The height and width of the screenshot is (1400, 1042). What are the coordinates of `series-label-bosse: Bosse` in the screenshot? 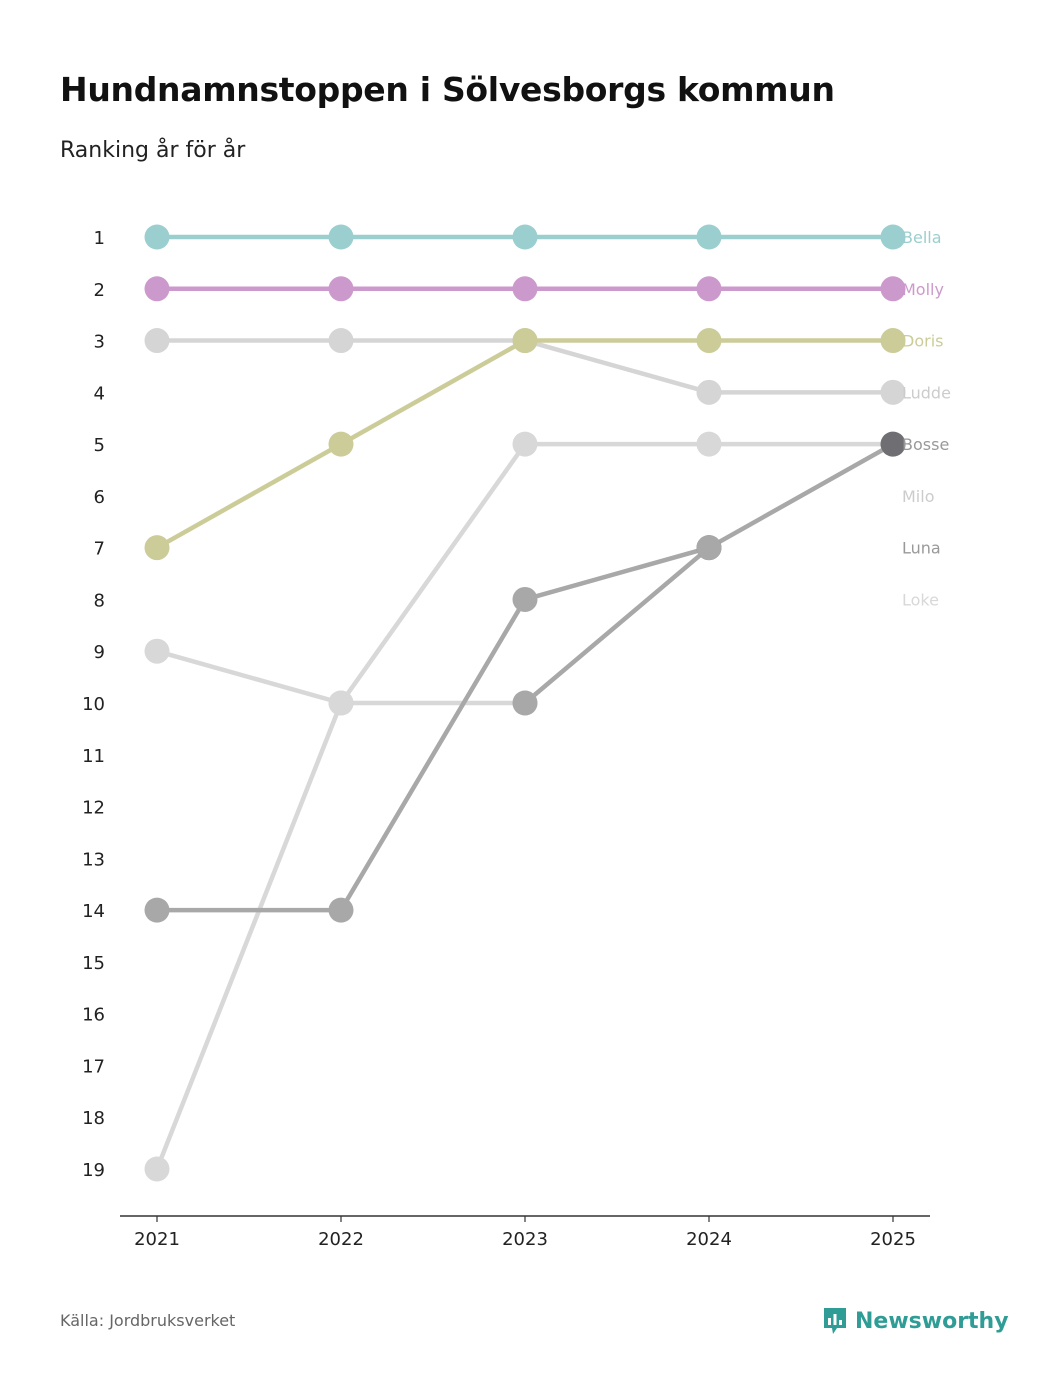 It's located at (925, 444).